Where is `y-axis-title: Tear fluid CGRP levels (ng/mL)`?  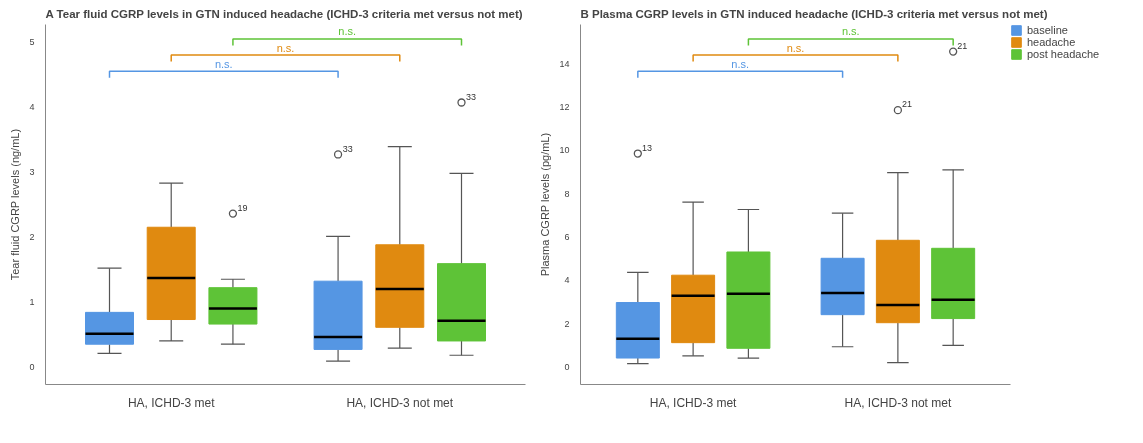
y-axis-title: Tear fluid CGRP levels (ng/mL) is located at coordinates (15, 204).